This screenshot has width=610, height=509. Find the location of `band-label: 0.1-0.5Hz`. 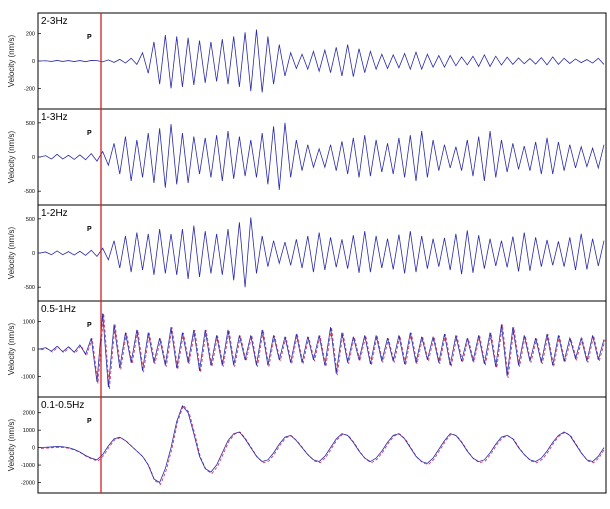

band-label: 0.1-0.5Hz is located at coordinates (62, 405).